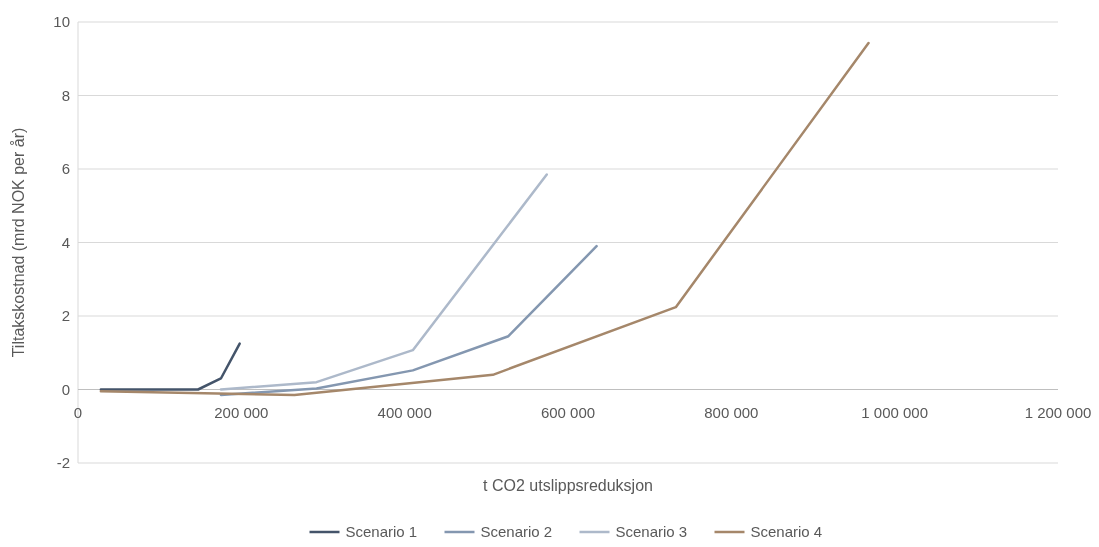 The width and height of the screenshot is (1099, 547). I want to click on y-tick-label: 2, so click(65, 316).